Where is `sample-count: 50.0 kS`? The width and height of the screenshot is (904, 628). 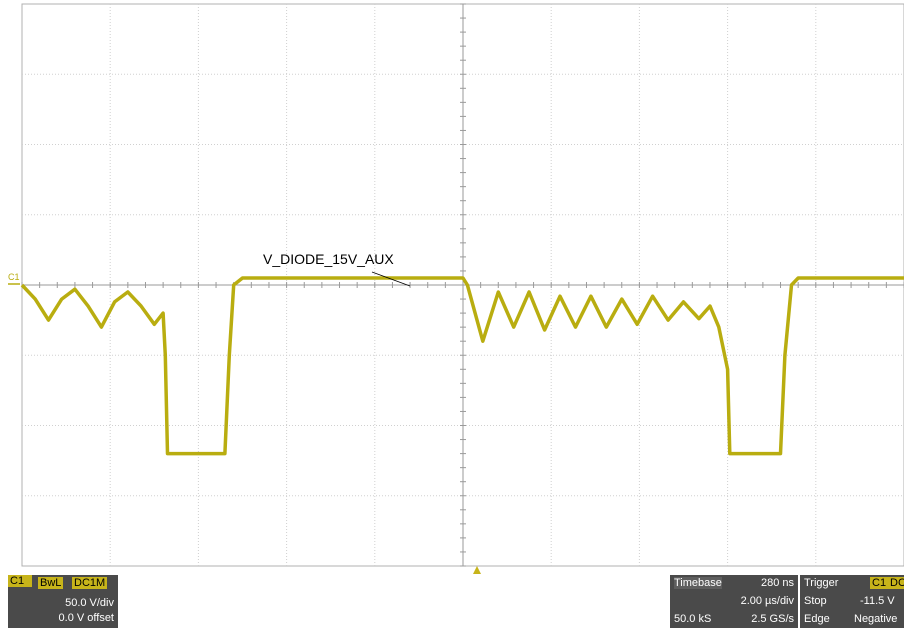
sample-count: 50.0 kS is located at coordinates (693, 619).